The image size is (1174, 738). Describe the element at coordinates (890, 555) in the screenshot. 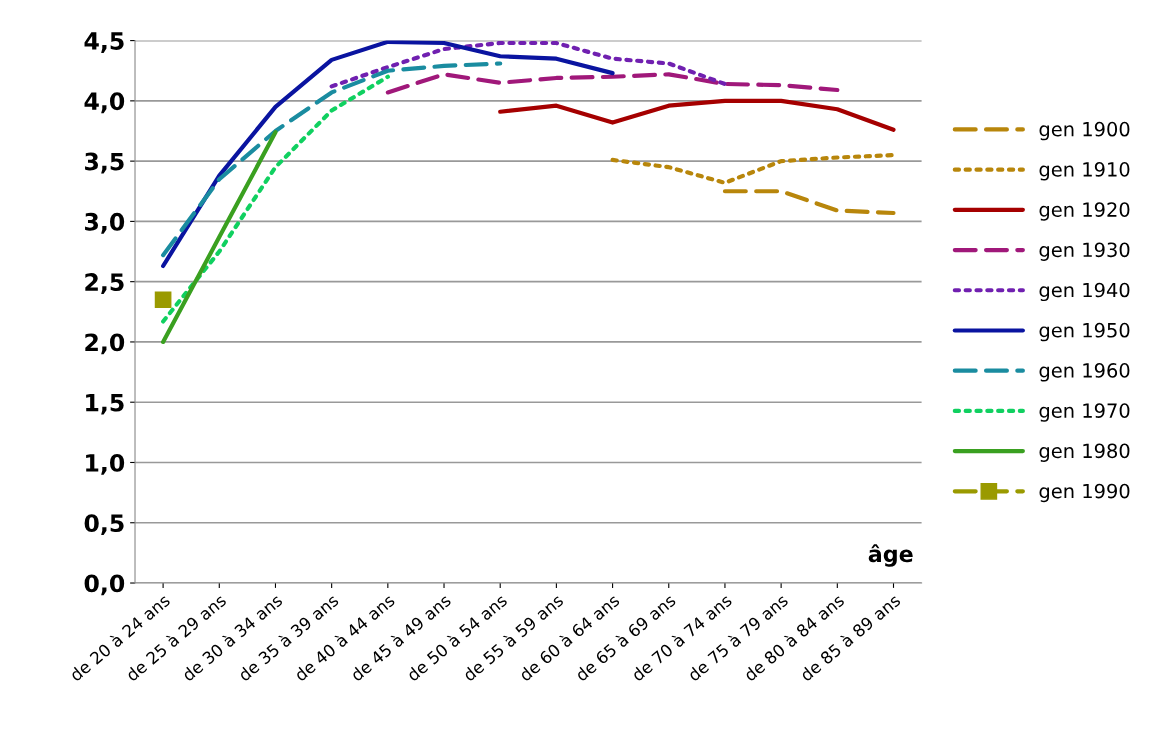

I see `x-axis-title: âge` at that location.